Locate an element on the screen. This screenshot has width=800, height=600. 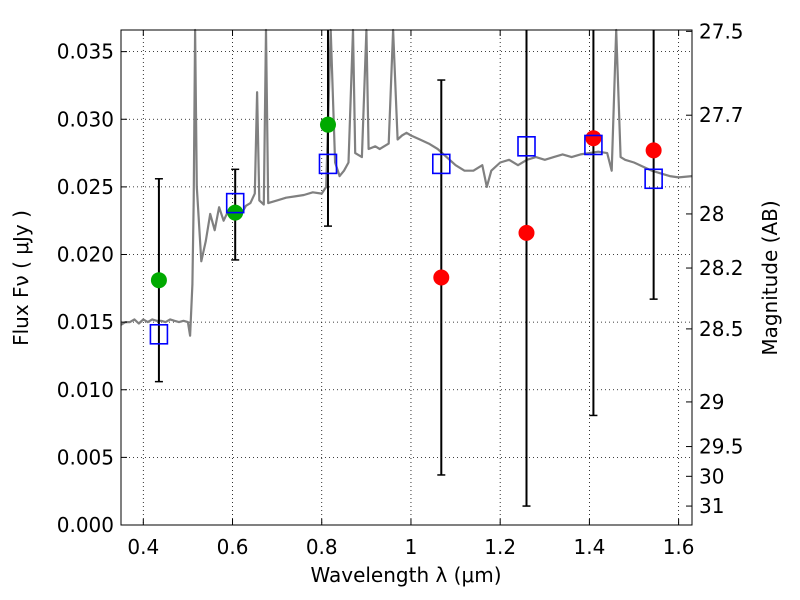
right-tick-label: 28 is located at coordinates (711, 214).